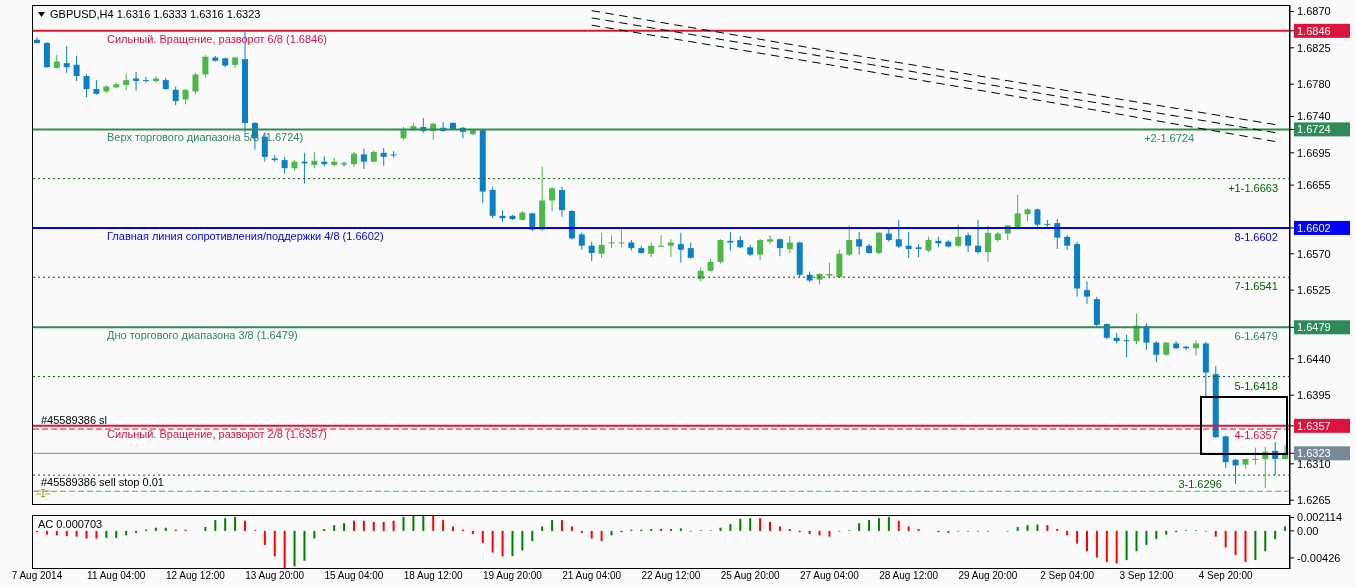 Image resolution: width=1356 pixels, height=587 pixels. I want to click on x-tick-label: 27 Aug 04:00, so click(829, 576).